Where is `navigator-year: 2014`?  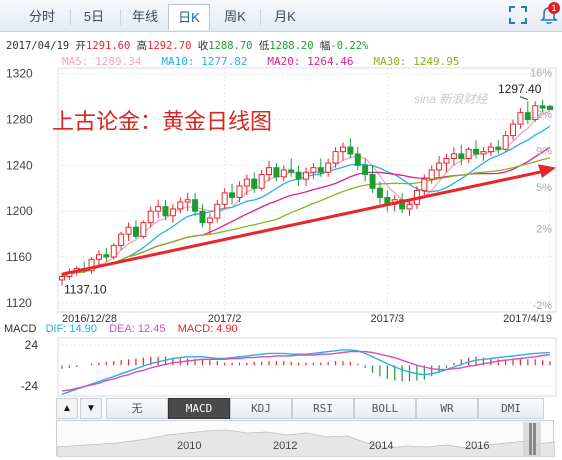
navigator-year: 2014 is located at coordinates (381, 446).